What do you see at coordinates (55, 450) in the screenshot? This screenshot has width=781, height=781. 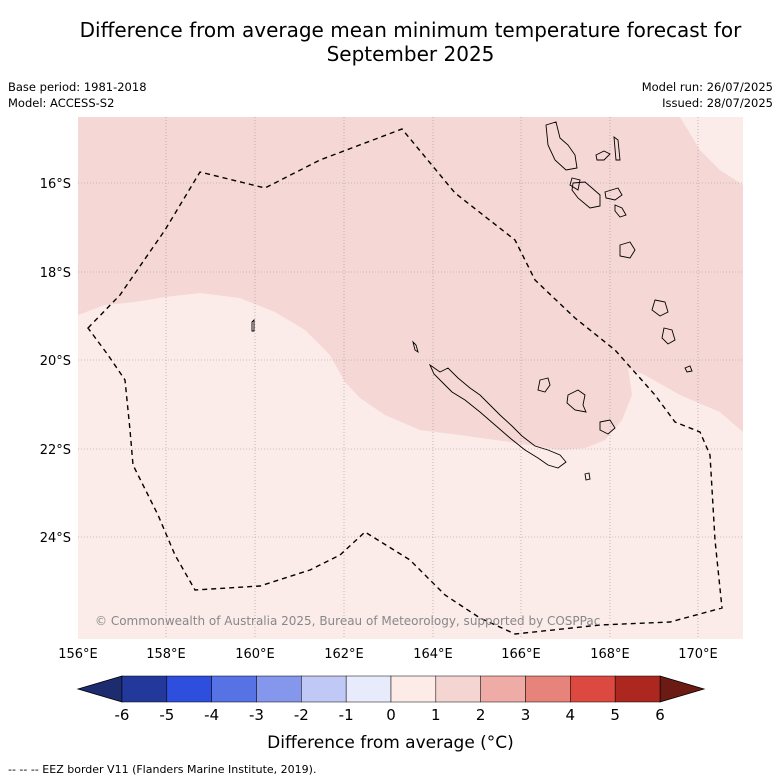 I see `lat-tick-label: 22°S` at bounding box center [55, 450].